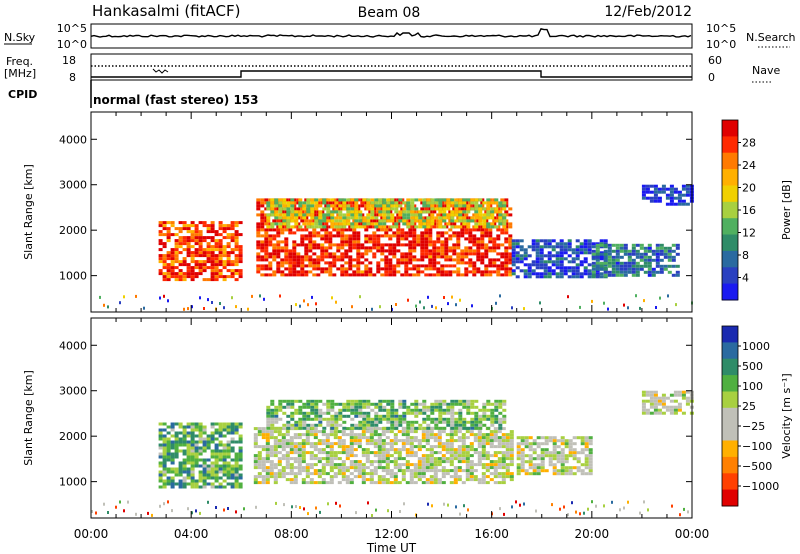 This screenshot has width=800, height=554. I want to click on nave-tick-bottom: 0, so click(711, 77).